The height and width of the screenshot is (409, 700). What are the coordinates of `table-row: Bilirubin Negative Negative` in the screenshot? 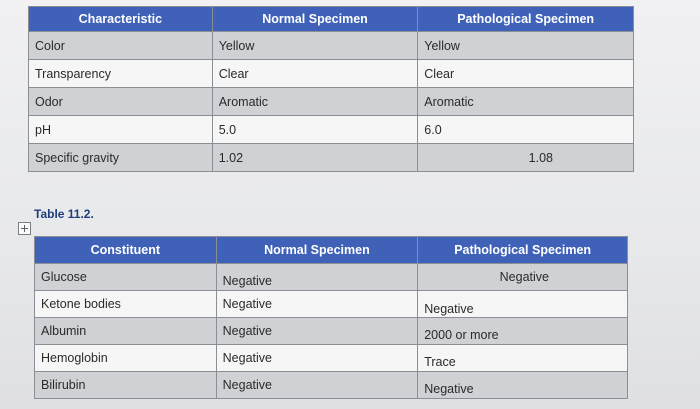 It's located at (331, 385).